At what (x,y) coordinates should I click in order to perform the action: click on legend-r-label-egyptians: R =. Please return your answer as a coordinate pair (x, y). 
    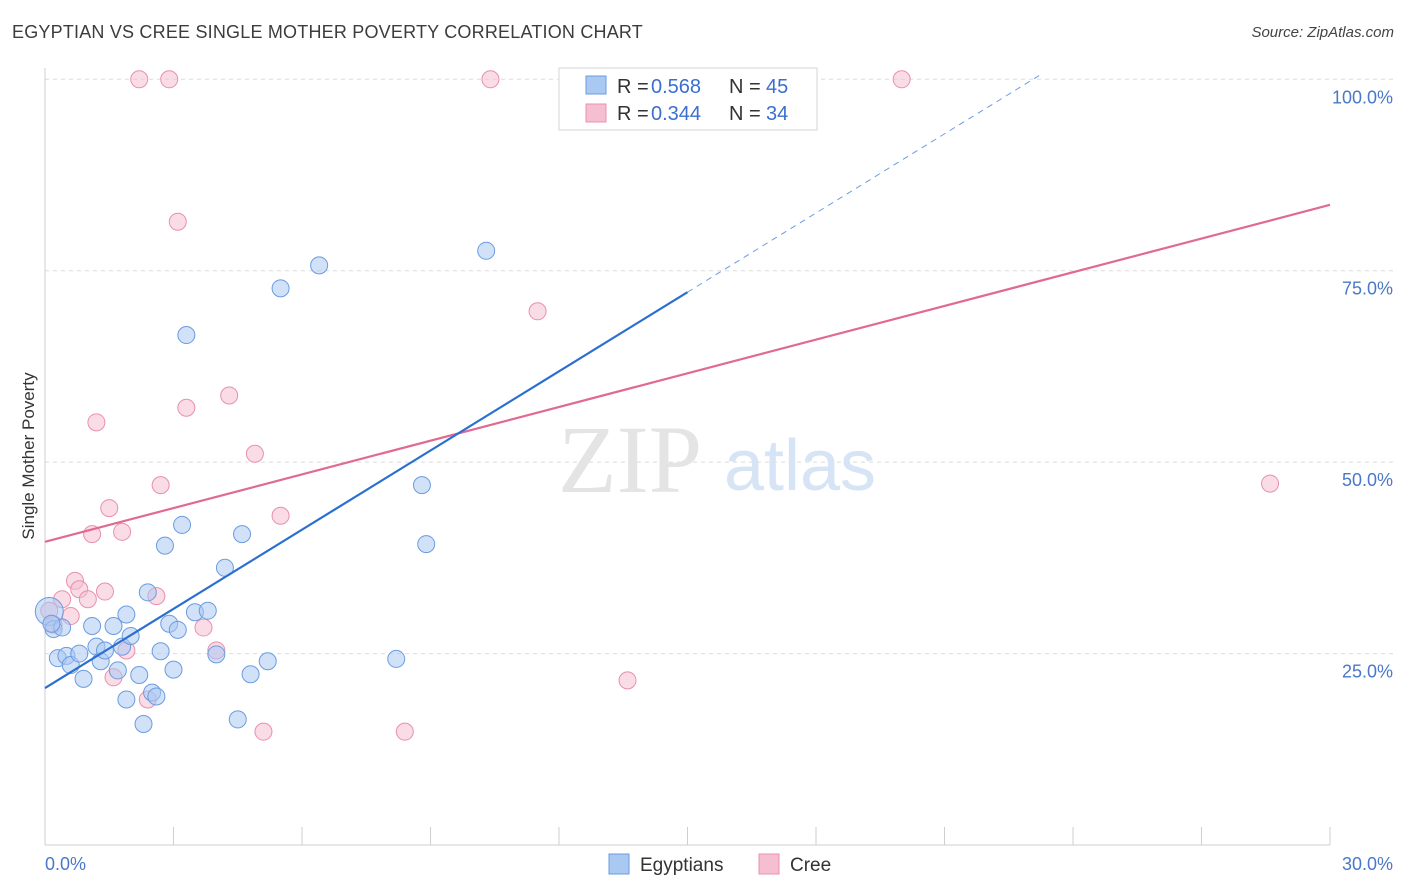
    Looking at the image, I should click on (633, 87).